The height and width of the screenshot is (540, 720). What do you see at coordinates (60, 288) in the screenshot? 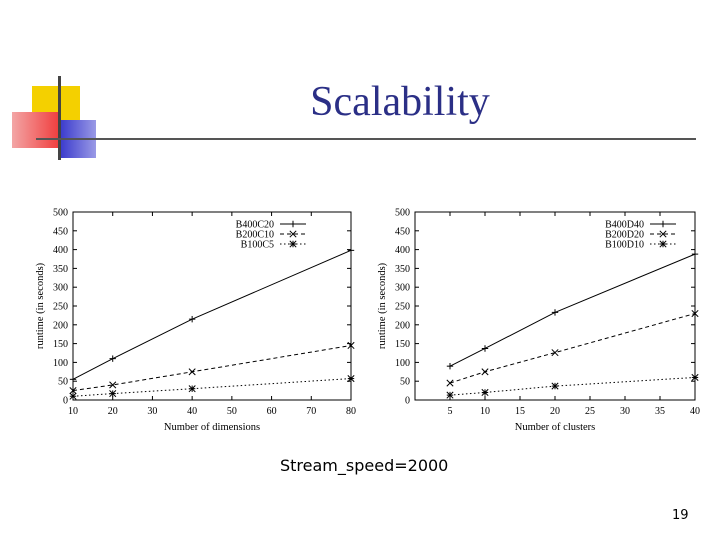
I see `left-ytick-label-6: 300` at bounding box center [60, 288].